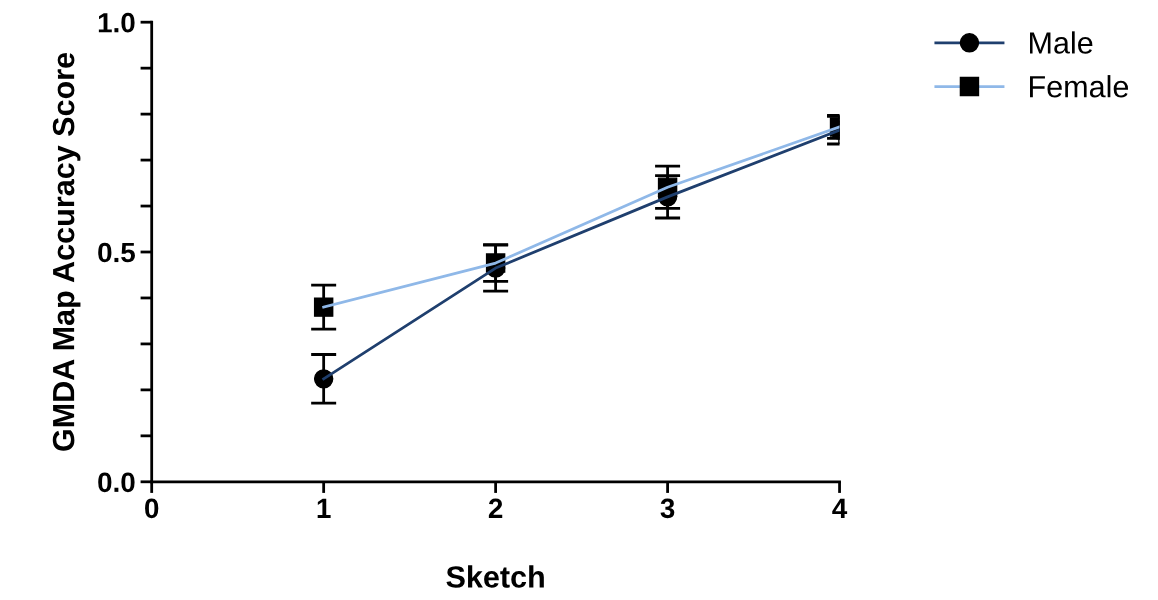  What do you see at coordinates (324, 508) in the screenshot?
I see `x-tick-label: 1` at bounding box center [324, 508].